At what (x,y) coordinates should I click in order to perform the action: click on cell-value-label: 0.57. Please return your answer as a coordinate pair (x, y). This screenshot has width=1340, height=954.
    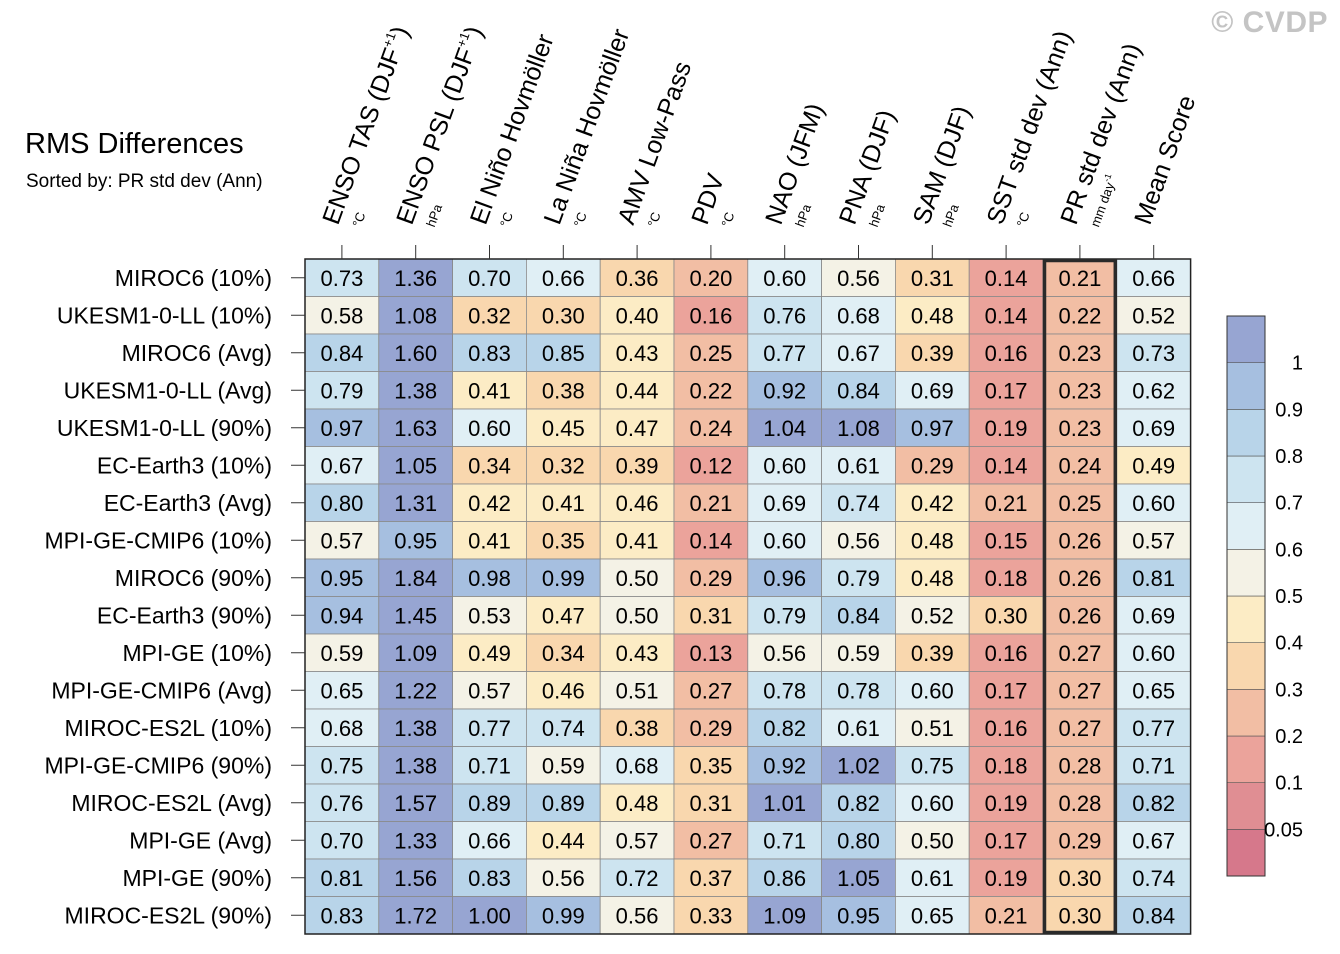
    Looking at the image, I should click on (489, 690).